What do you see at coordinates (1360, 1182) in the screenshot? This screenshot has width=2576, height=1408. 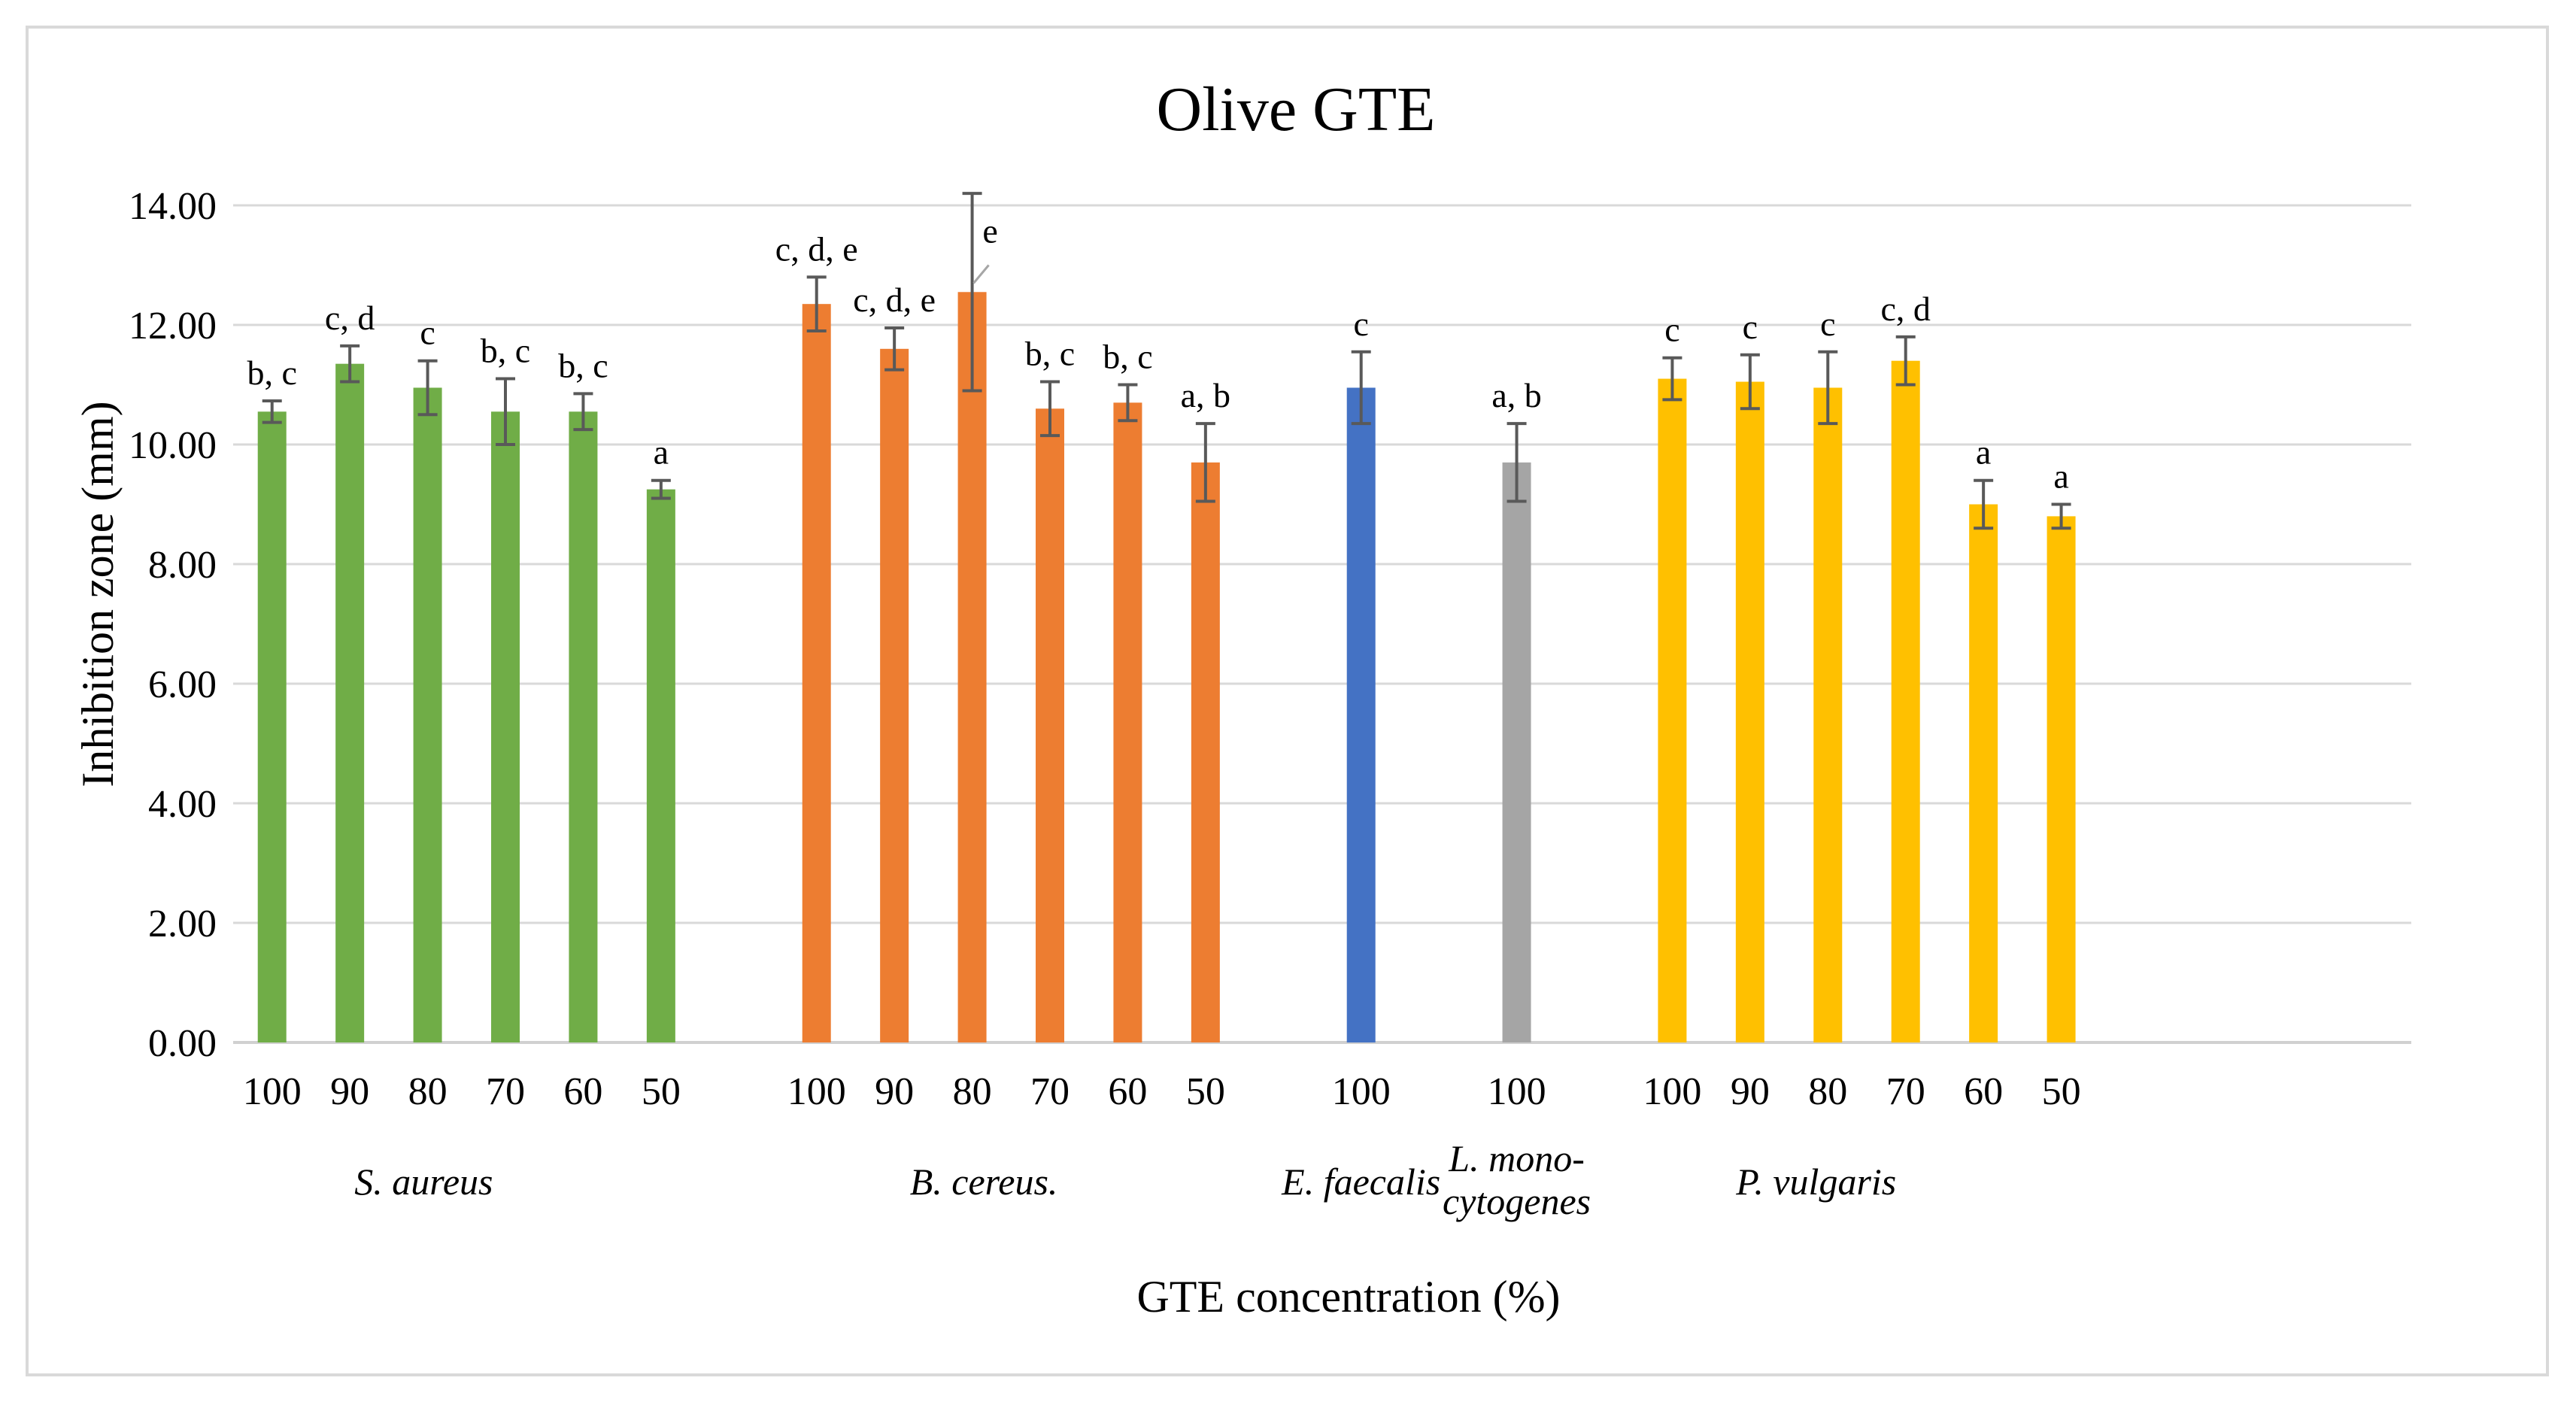 I see `group-label: E. faecalis` at bounding box center [1360, 1182].